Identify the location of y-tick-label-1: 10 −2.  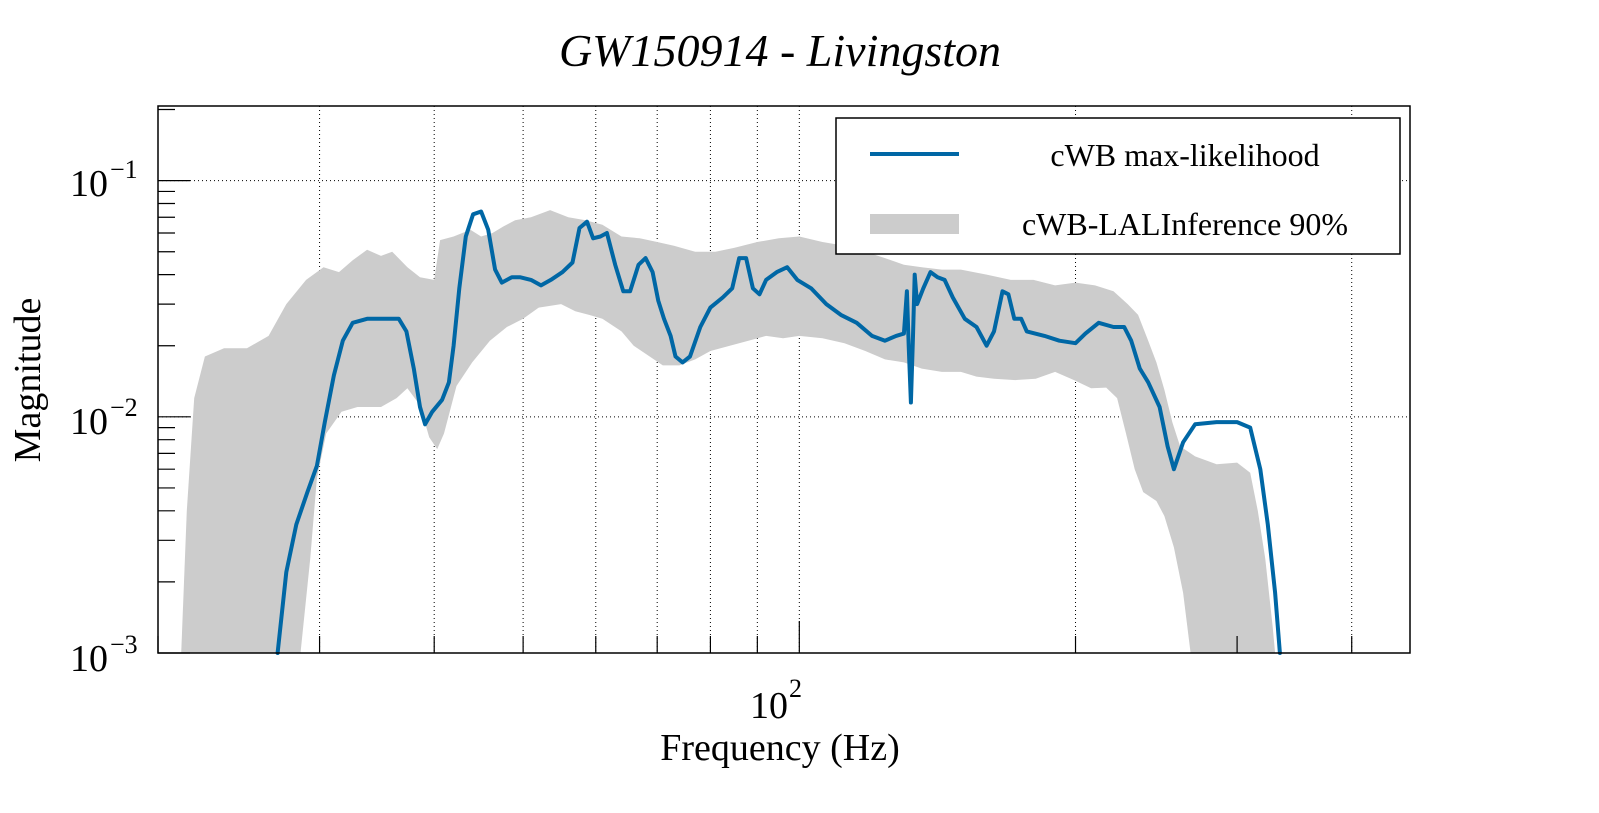
(104, 418).